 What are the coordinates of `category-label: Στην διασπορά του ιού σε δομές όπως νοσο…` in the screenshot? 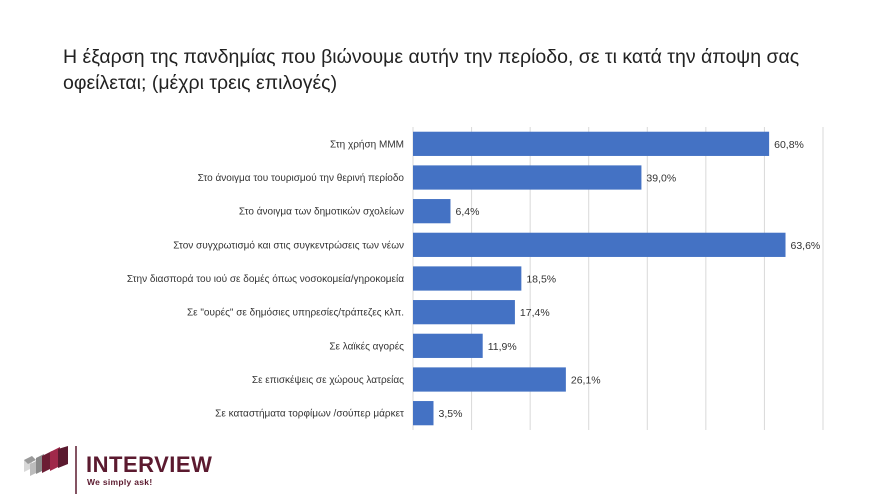 It's located at (265, 279).